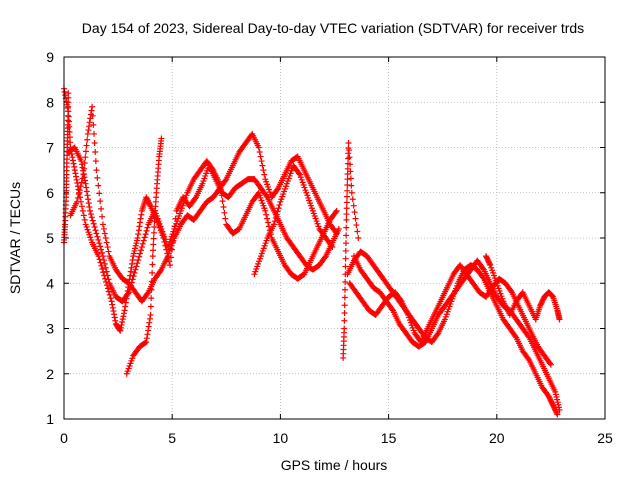 This screenshot has width=640, height=480. I want to click on x-tick-label: 15, so click(389, 438).